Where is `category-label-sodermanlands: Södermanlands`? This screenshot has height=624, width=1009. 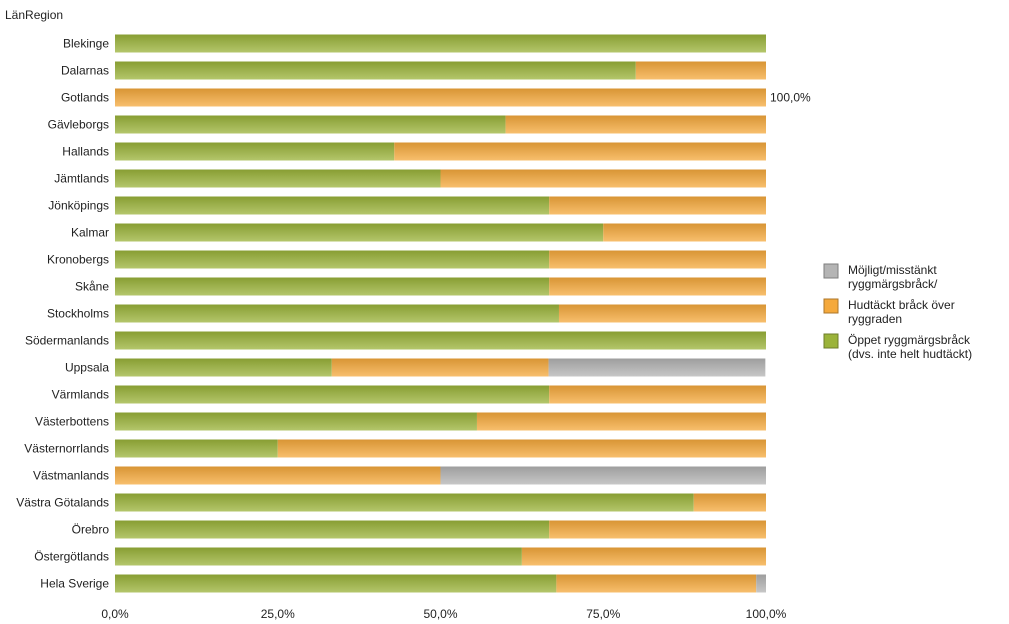 category-label-sodermanlands: Södermanlands is located at coordinates (67, 341).